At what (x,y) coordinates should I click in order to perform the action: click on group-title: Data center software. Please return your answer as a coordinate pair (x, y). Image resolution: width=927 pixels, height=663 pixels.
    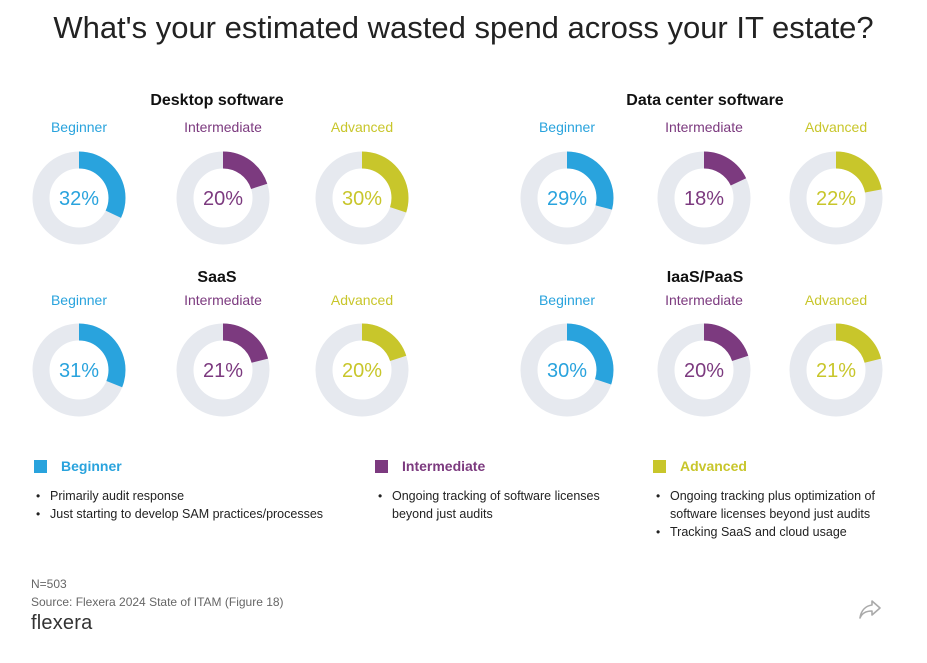
    Looking at the image, I should click on (705, 100).